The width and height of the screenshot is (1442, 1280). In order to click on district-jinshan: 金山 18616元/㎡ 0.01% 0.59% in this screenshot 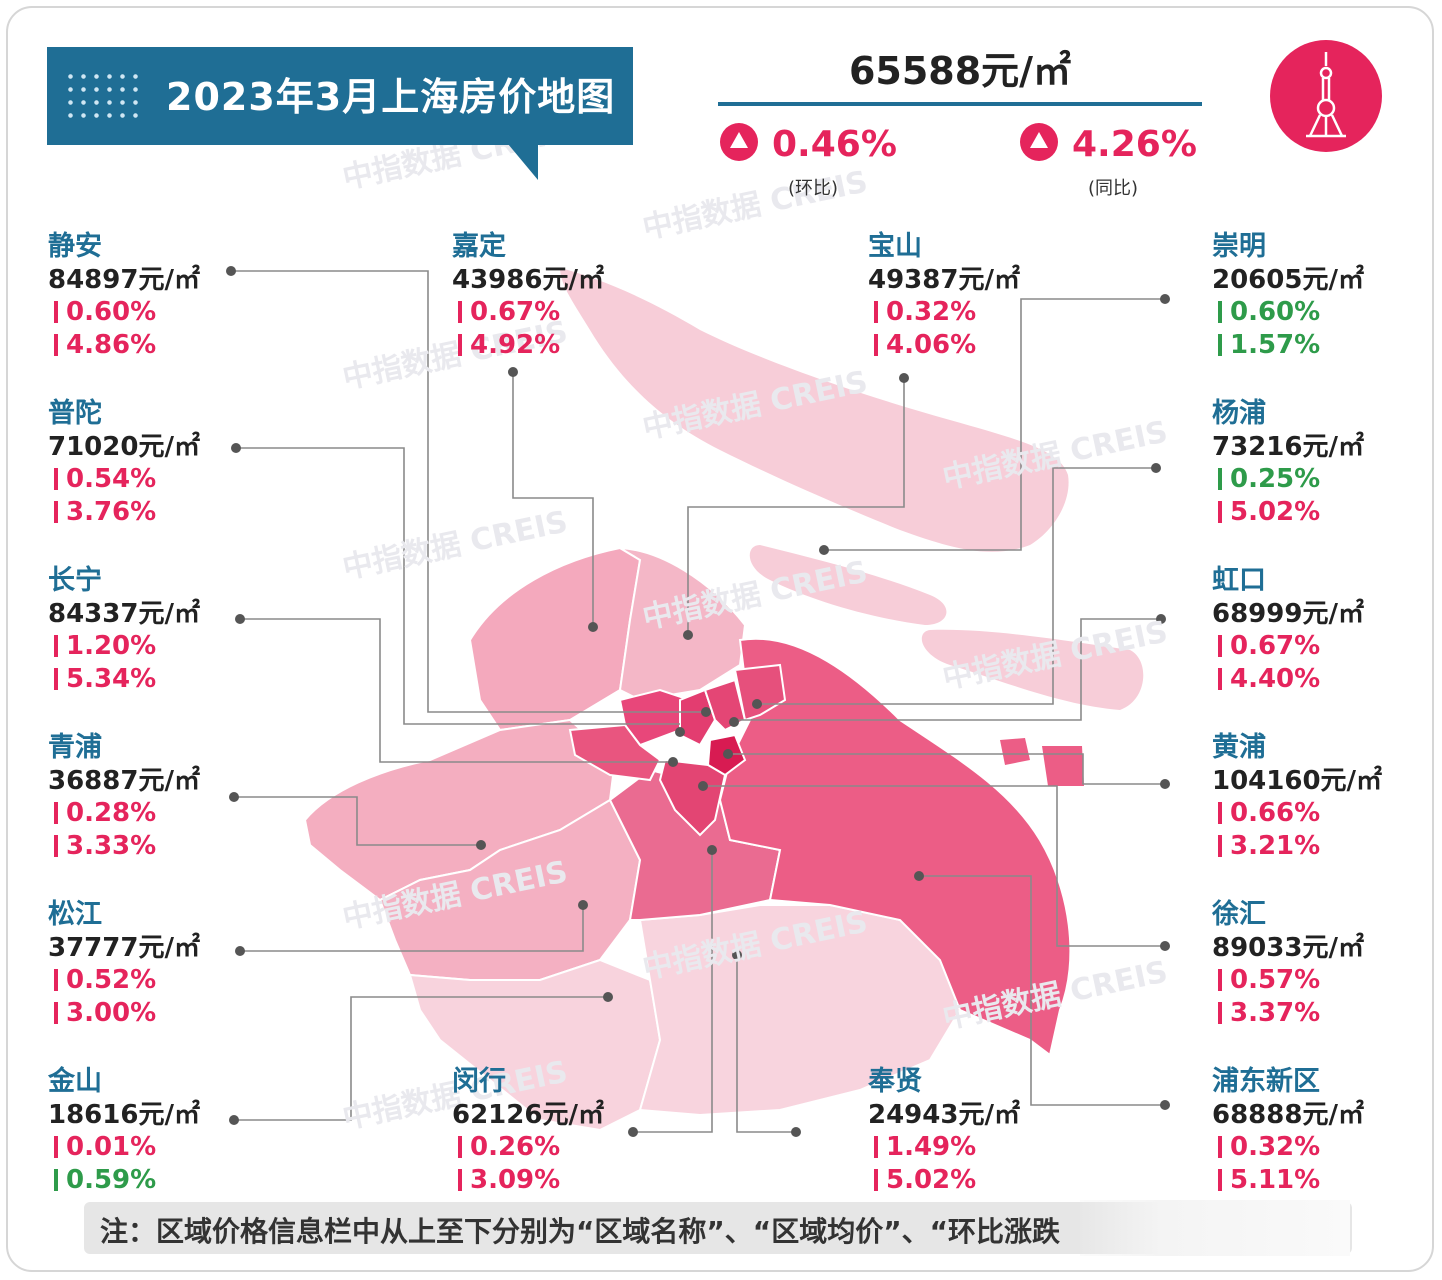, I will do `click(158, 1131)`.